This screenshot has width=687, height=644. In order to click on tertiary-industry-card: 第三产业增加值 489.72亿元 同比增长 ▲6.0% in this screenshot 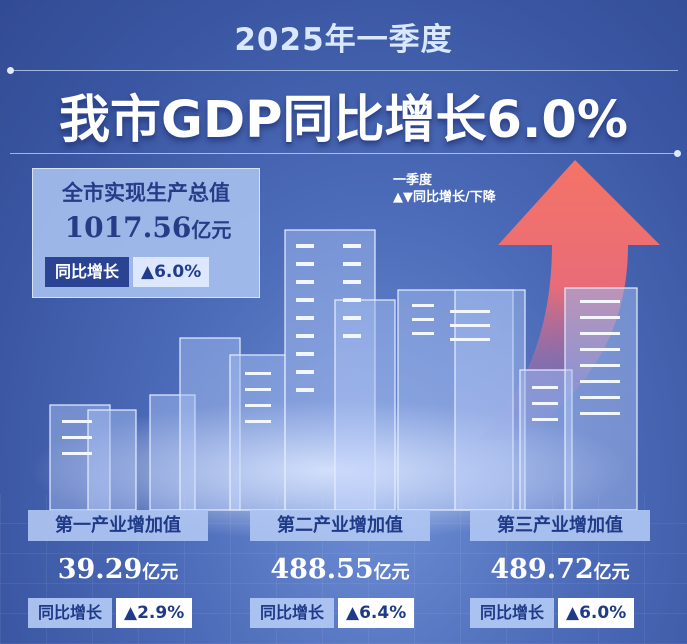, I will do `click(560, 572)`.